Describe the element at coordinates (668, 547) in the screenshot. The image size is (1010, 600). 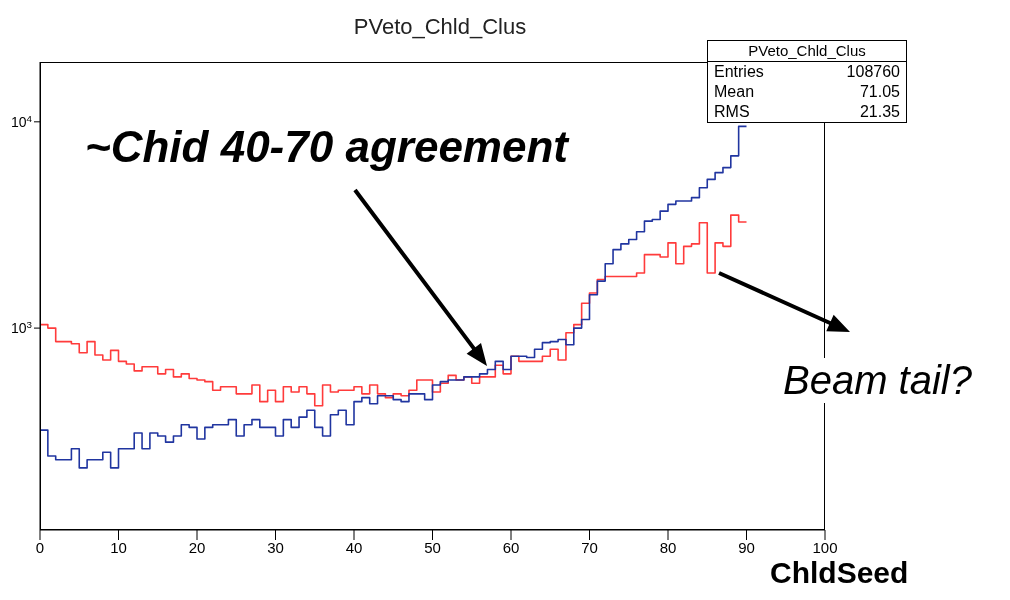
I see `x-tick-label: 80` at that location.